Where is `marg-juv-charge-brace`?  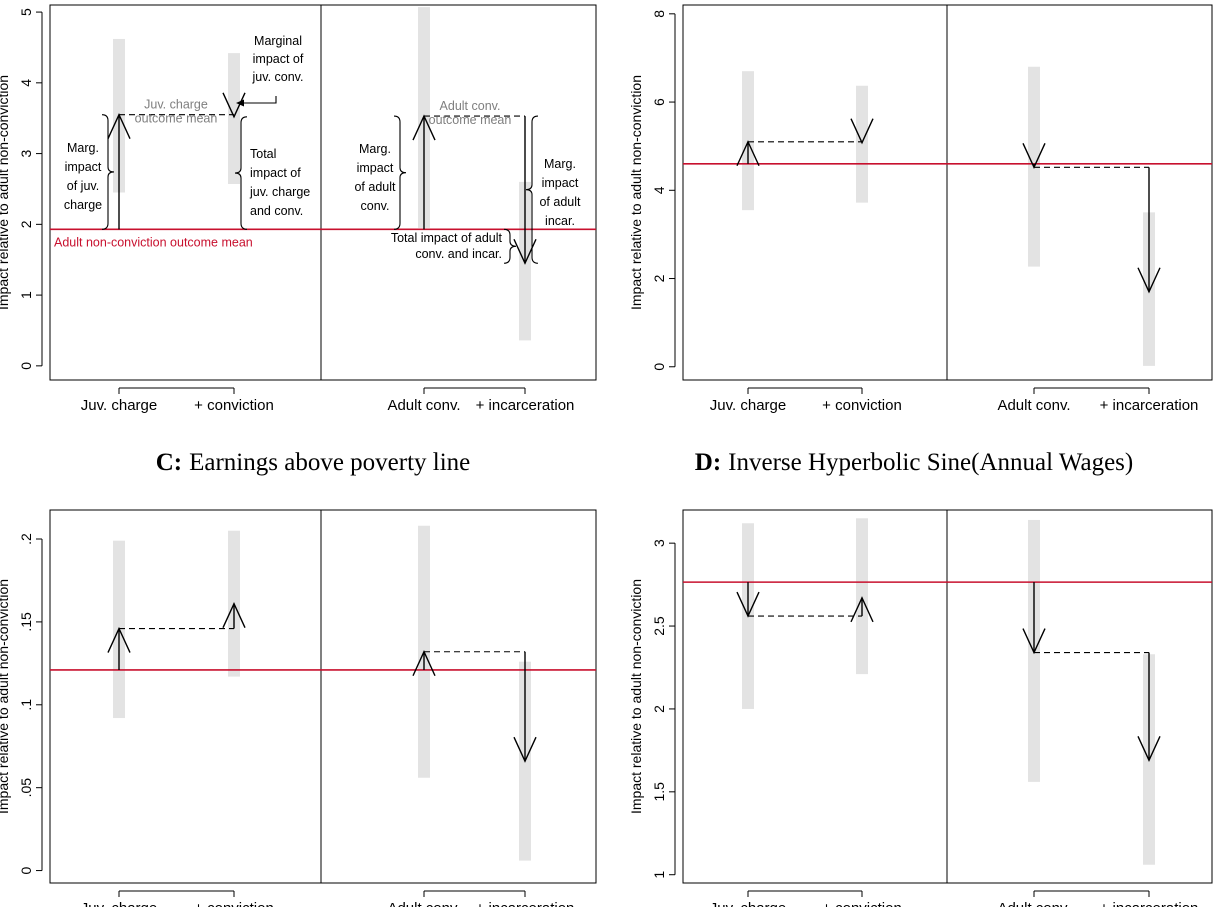 marg-juv-charge-brace is located at coordinates (108, 172).